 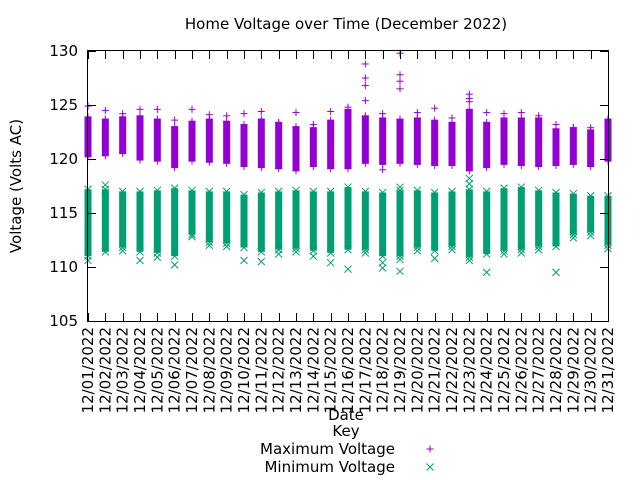 I want to click on y-tick-label: 115, so click(x=63, y=213).